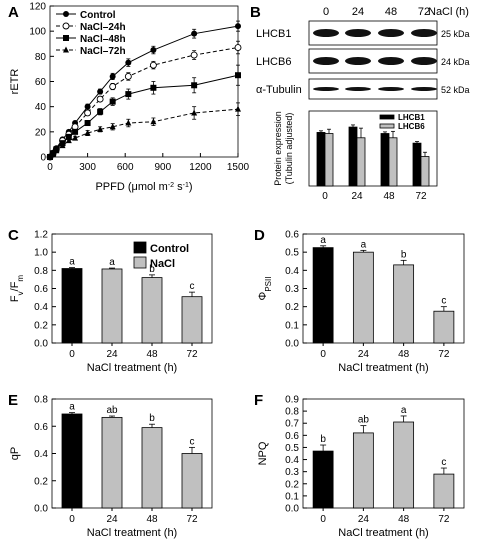  I want to click on panel-e-ytick-label: 0.8, so click(41, 400).